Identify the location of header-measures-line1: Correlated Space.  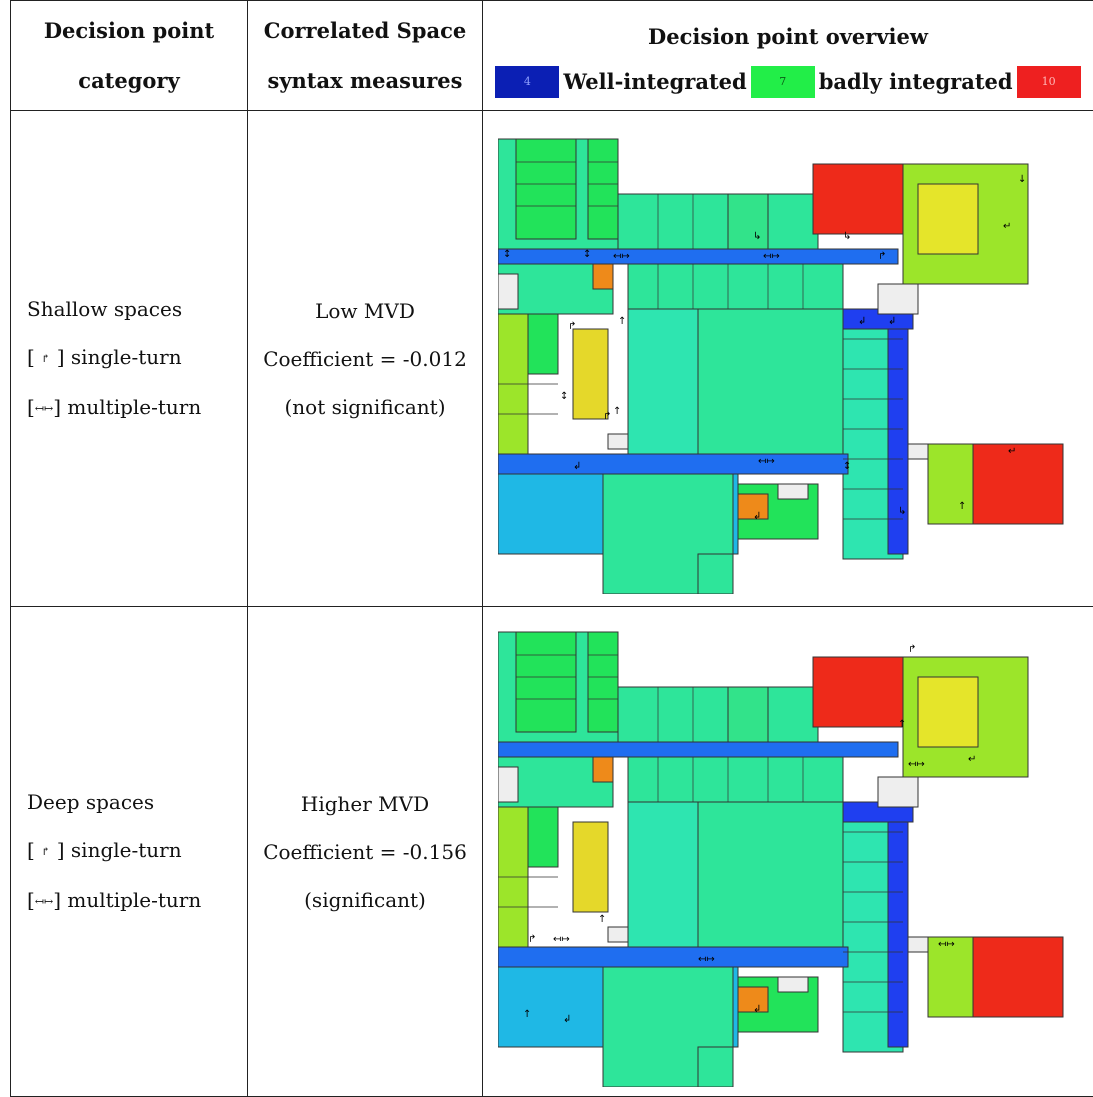
(365, 30).